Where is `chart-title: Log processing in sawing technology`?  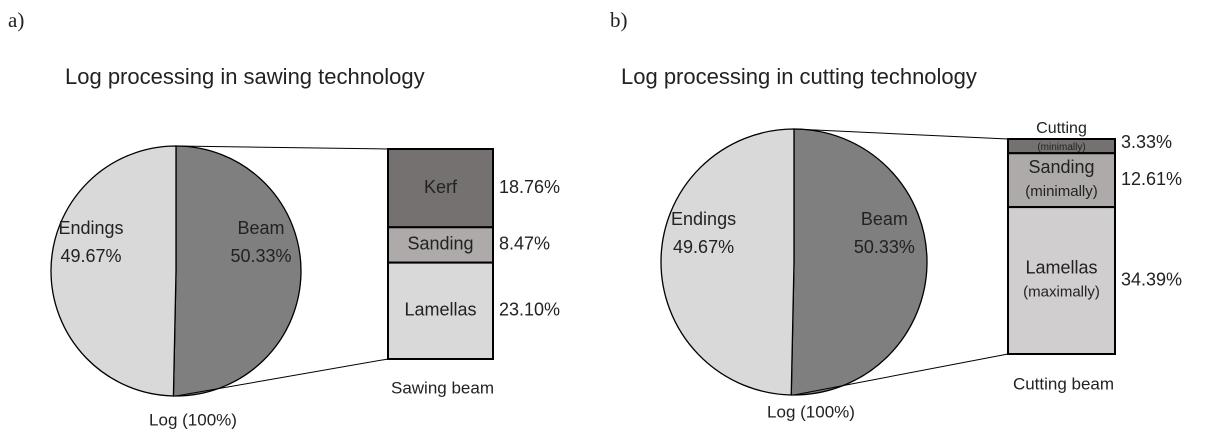
chart-title: Log processing in sawing technology is located at coordinates (245, 76).